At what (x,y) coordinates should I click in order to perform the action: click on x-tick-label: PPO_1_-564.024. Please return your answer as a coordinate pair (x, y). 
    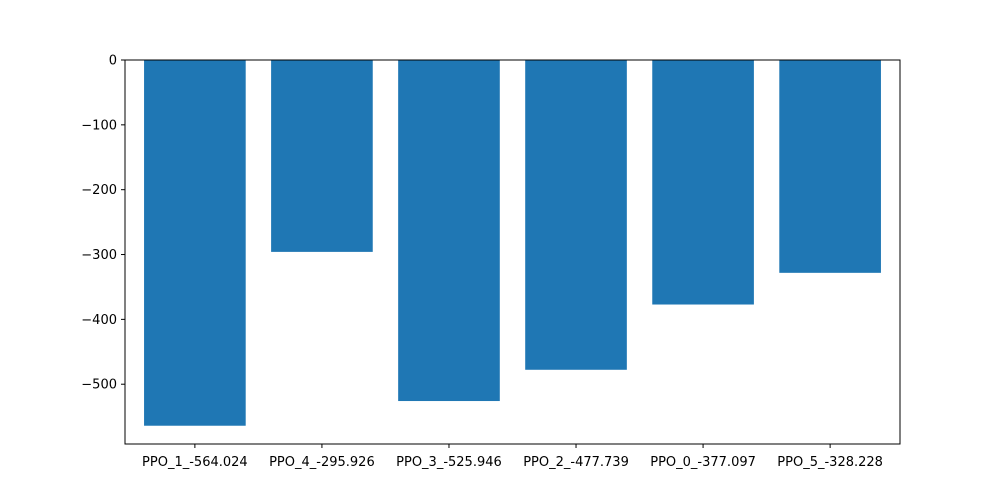
    Looking at the image, I should click on (195, 462).